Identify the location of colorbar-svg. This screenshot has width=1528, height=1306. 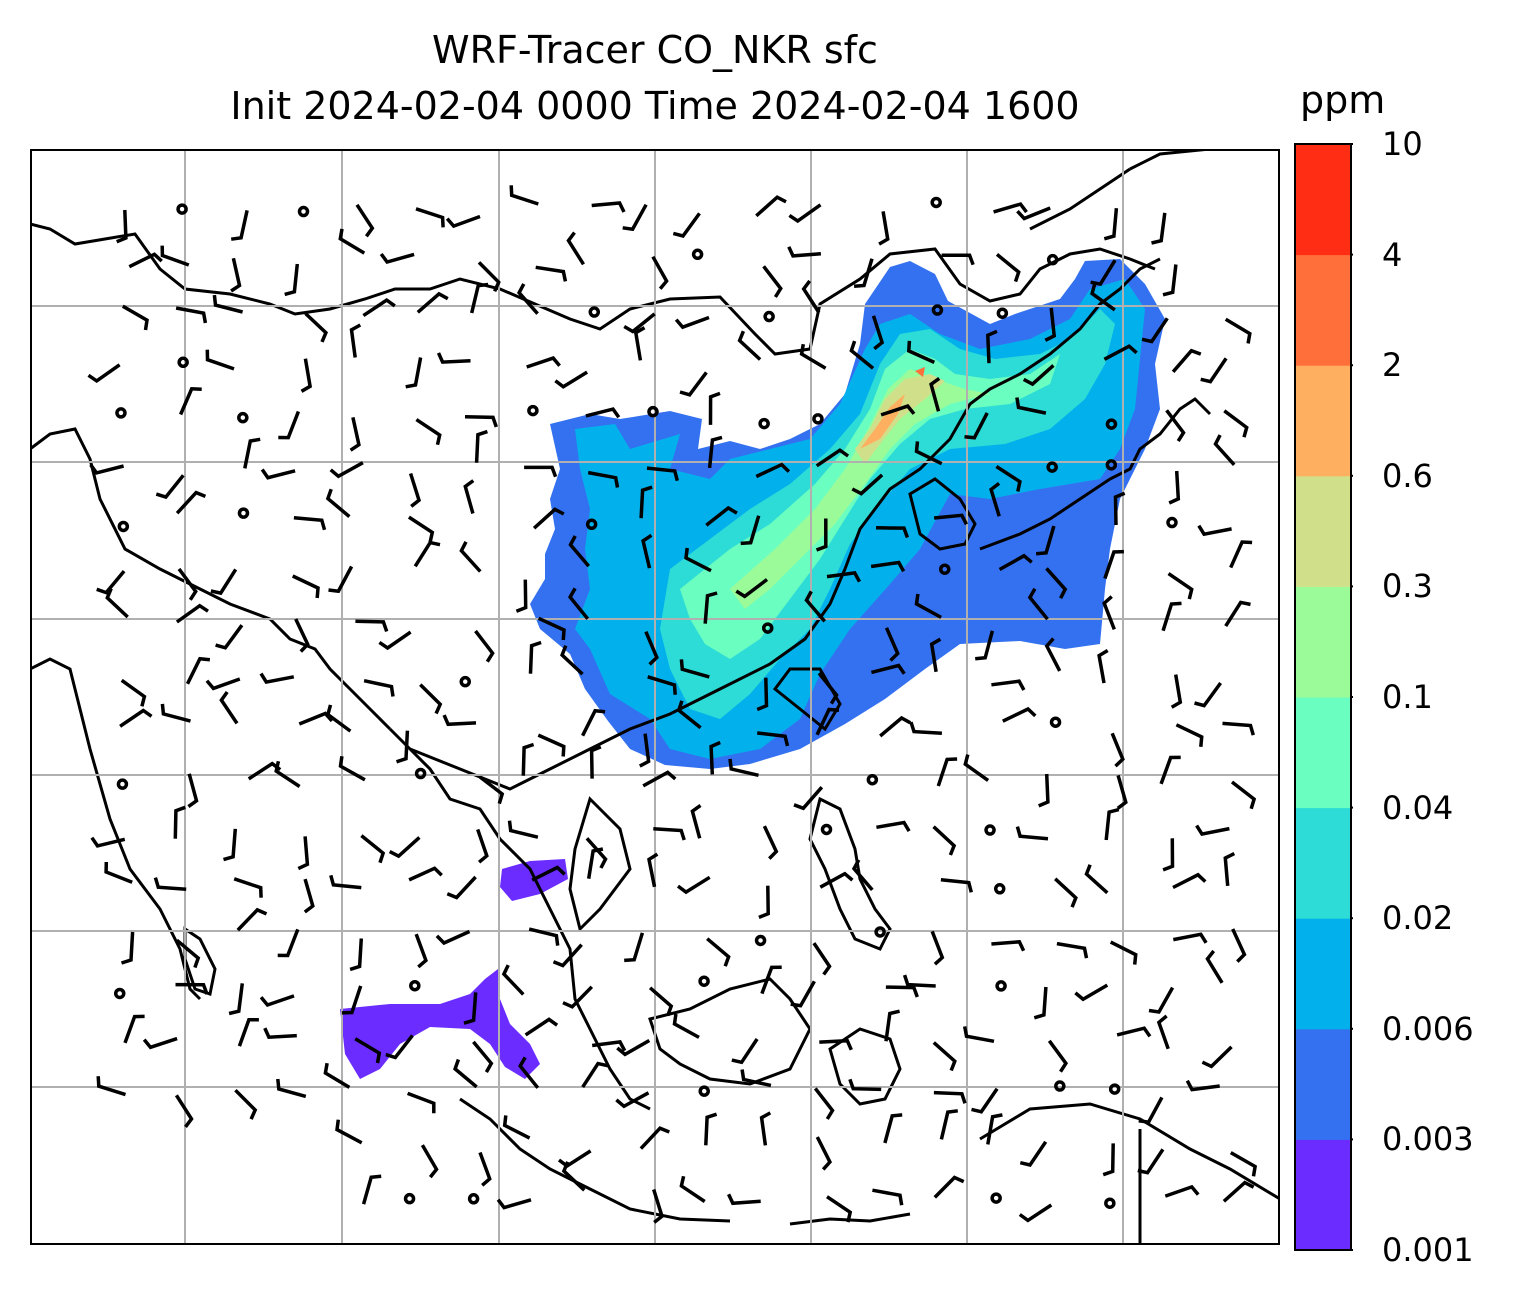
(1323, 697).